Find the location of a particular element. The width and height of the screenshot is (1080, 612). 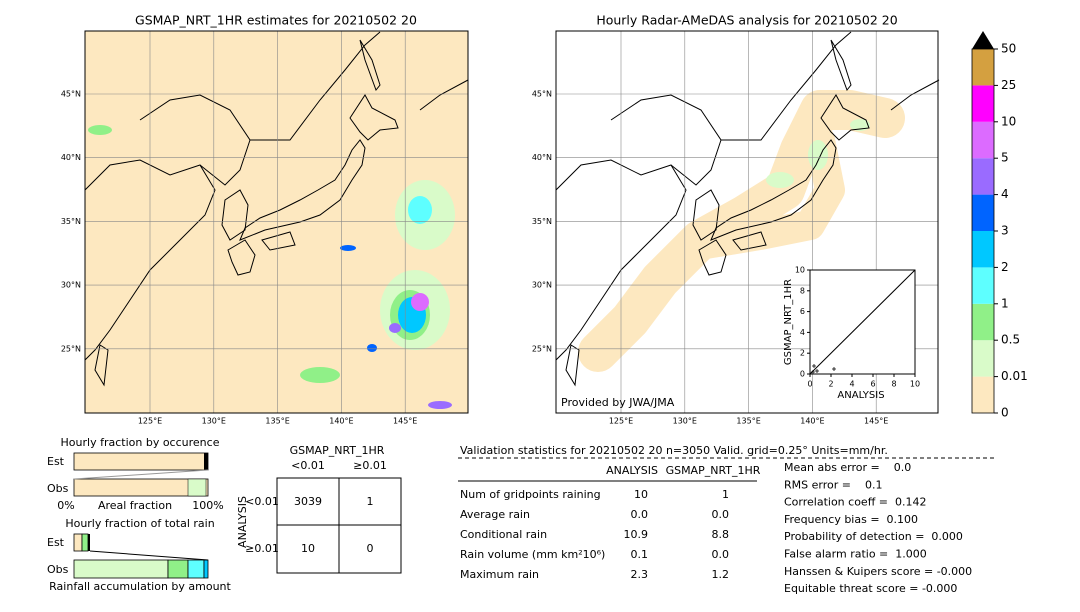

score: RMS error = 0.1 is located at coordinates (833, 484).